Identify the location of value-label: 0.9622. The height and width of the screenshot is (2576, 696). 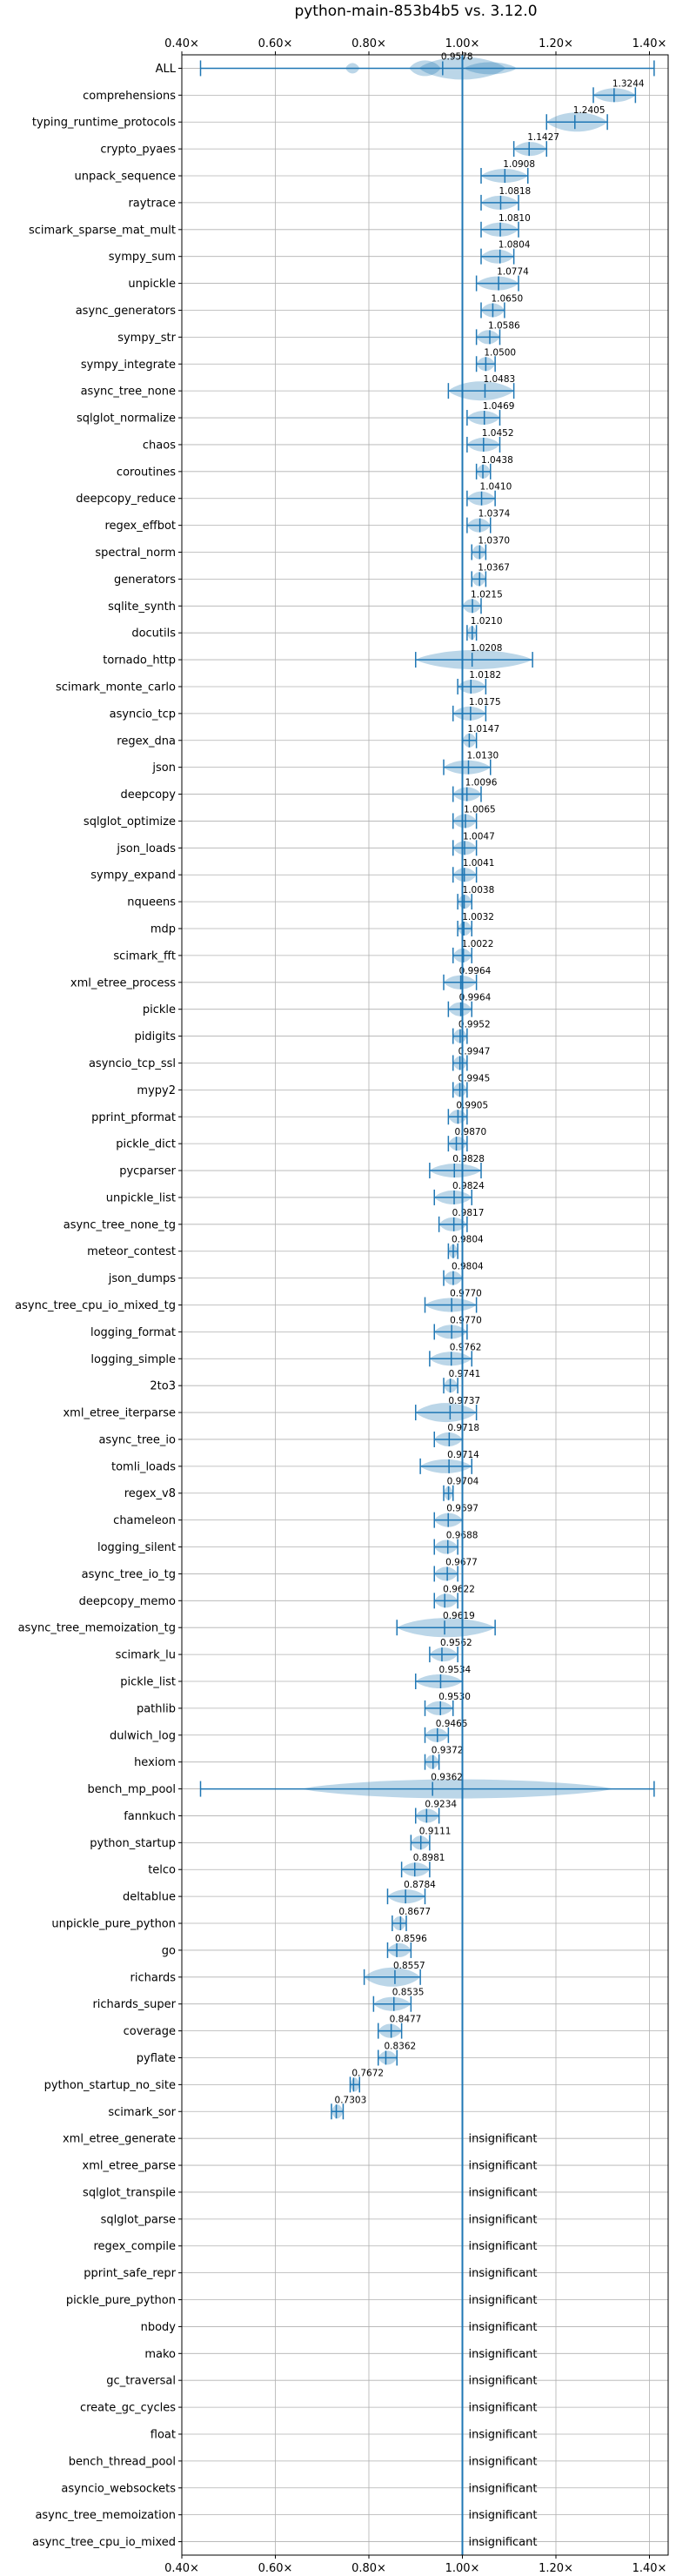
(459, 1589).